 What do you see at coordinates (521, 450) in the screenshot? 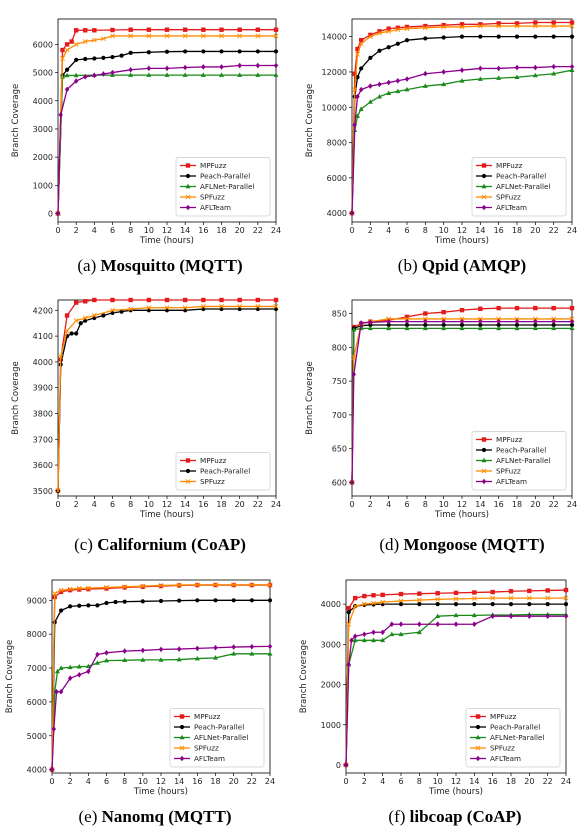
I see `legend-label-peach-parallel: Peach-Parallel` at bounding box center [521, 450].